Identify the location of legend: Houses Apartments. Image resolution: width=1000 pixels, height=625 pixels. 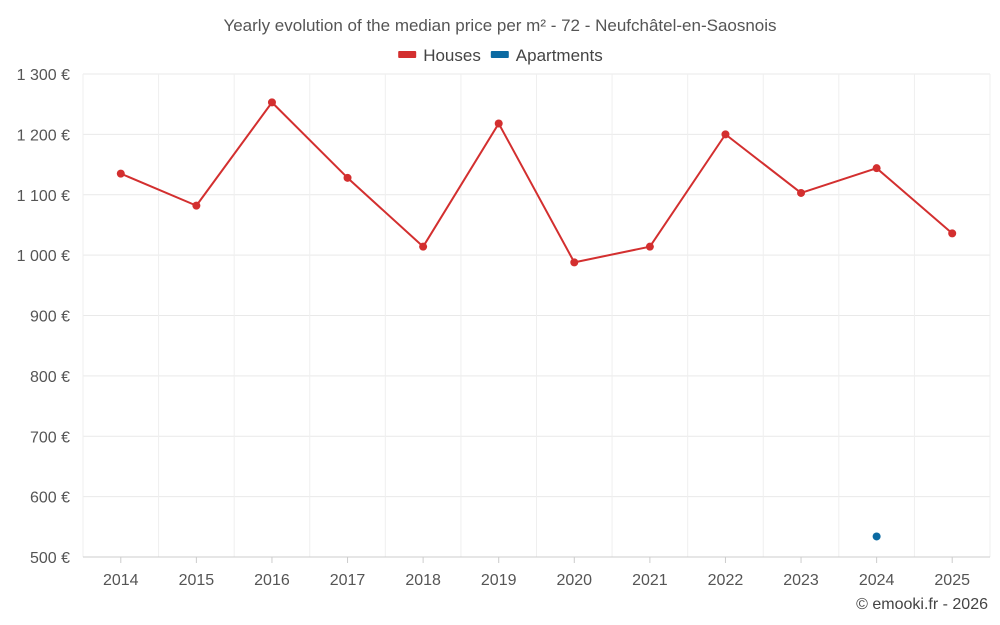
(500, 55).